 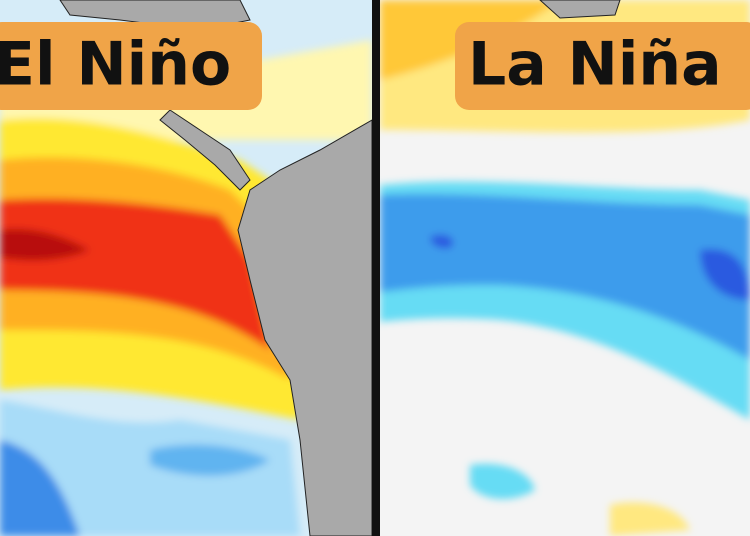 What do you see at coordinates (595, 65) in the screenshot?
I see `panel-label: La Niña` at bounding box center [595, 65].